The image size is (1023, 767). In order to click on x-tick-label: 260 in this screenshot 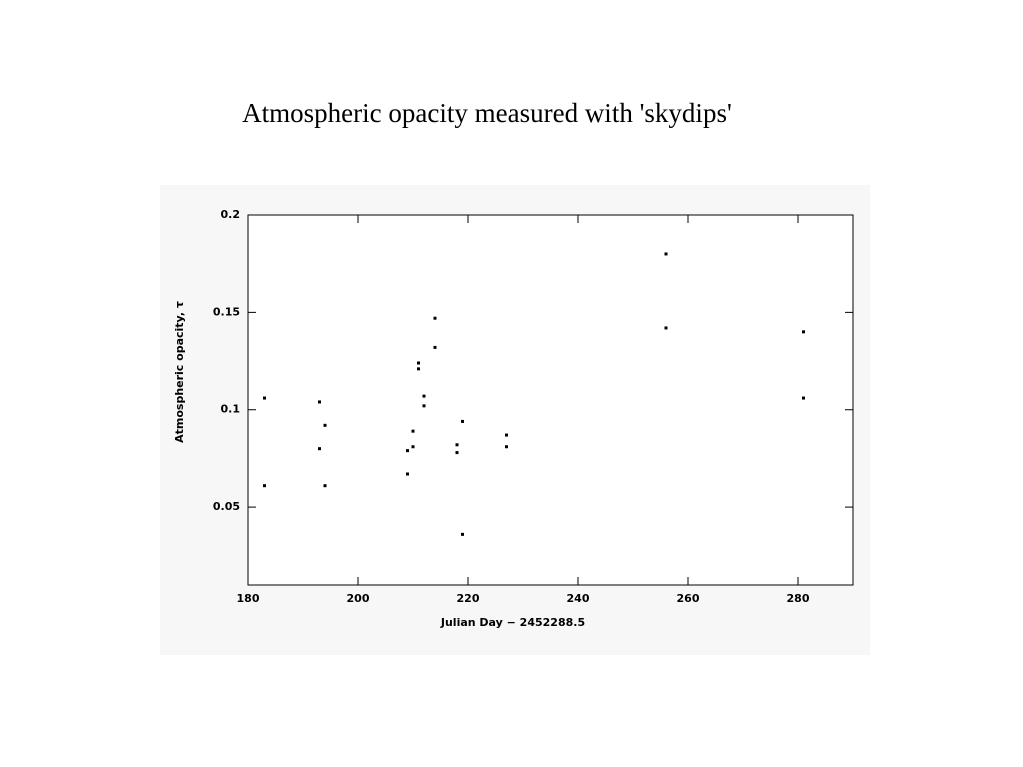, I will do `click(688, 598)`.